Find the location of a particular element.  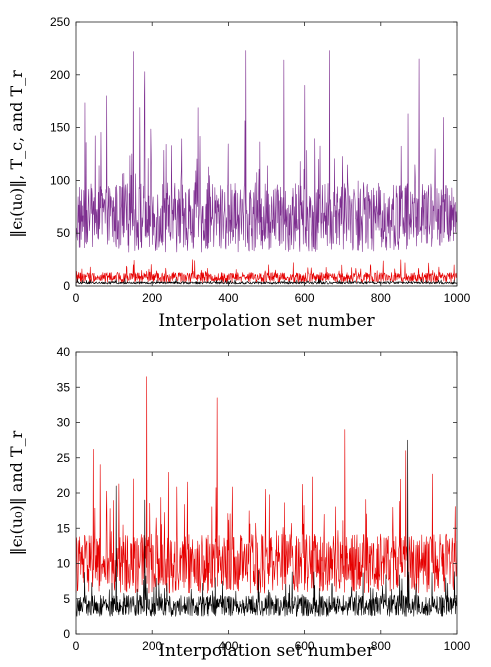

y-tick-label: 20 is located at coordinates (64, 493).